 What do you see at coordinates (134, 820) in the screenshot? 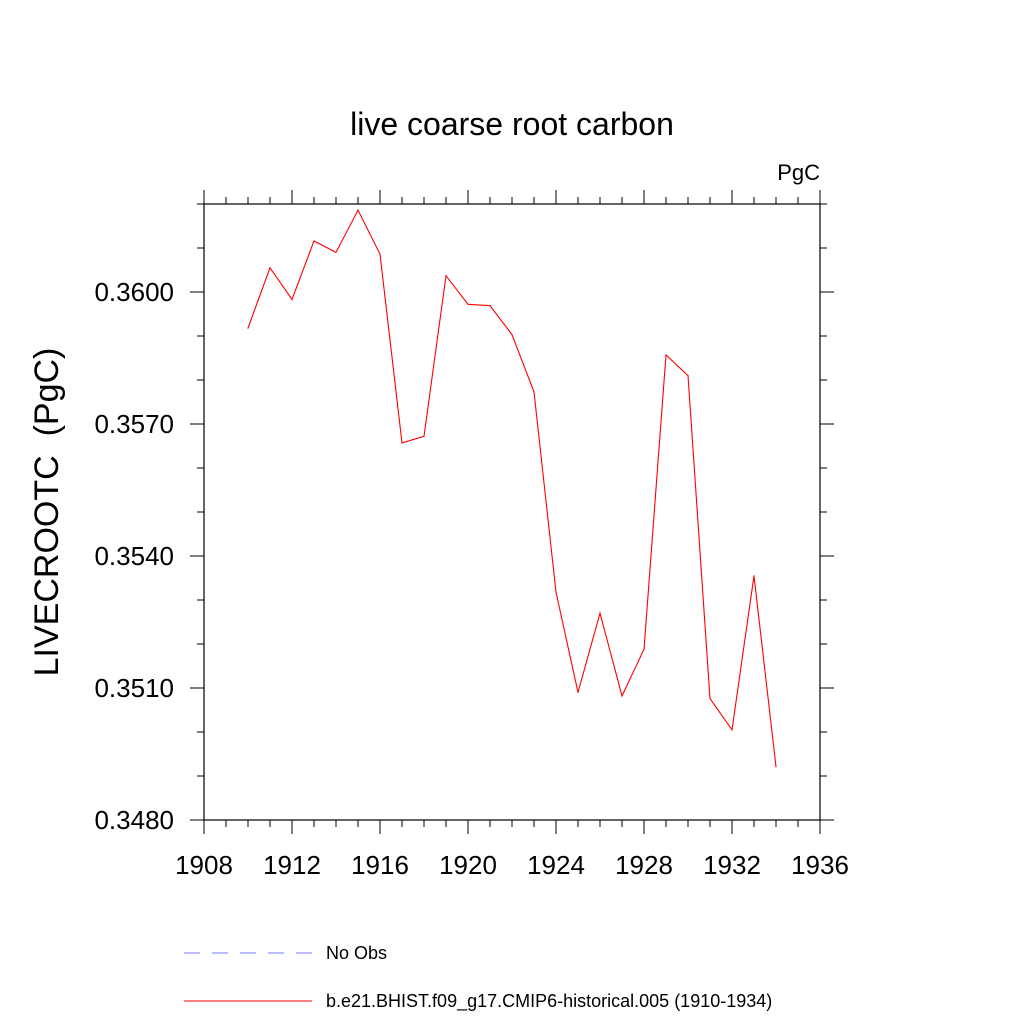
I see `y-tick-label: 0.3480` at bounding box center [134, 820].